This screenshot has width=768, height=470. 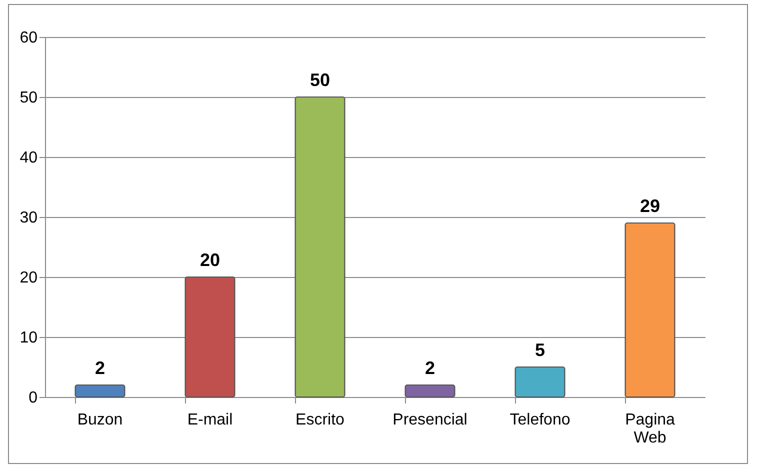 I want to click on x-tick-label: Presencial, so click(x=430, y=420).